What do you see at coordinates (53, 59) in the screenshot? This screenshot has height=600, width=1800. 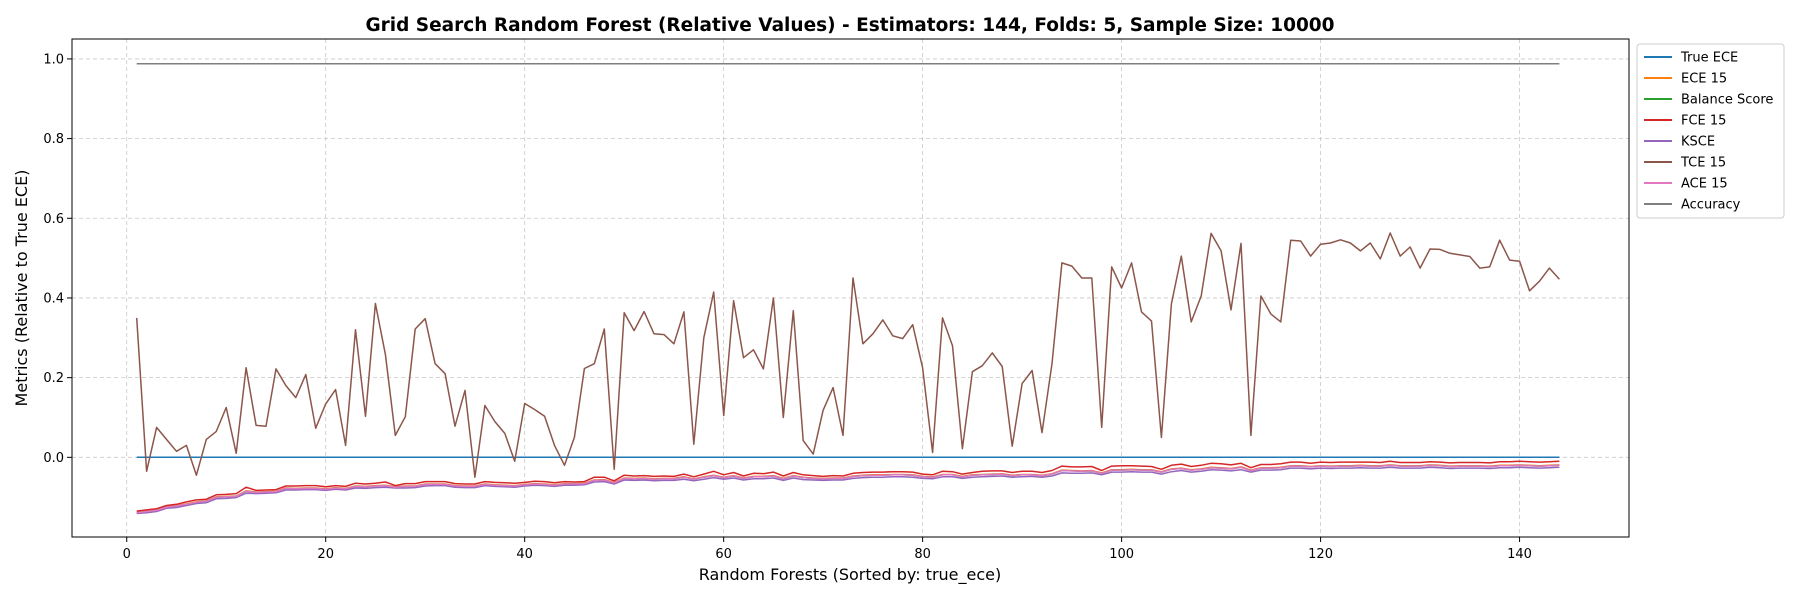 I see `y-tick-label: 1.0` at bounding box center [53, 59].